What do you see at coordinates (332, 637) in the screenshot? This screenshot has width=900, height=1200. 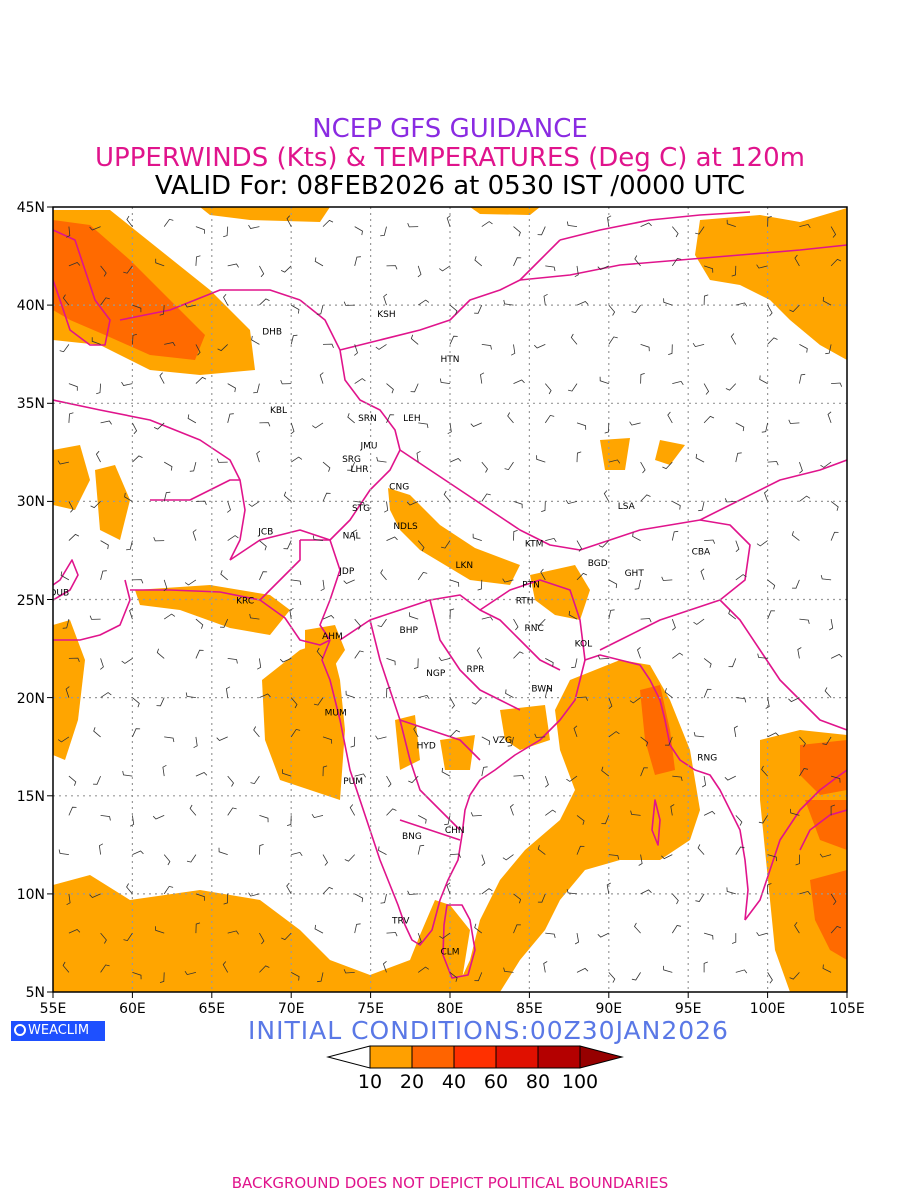 I see `city-label-ahm: AHM` at bounding box center [332, 637].